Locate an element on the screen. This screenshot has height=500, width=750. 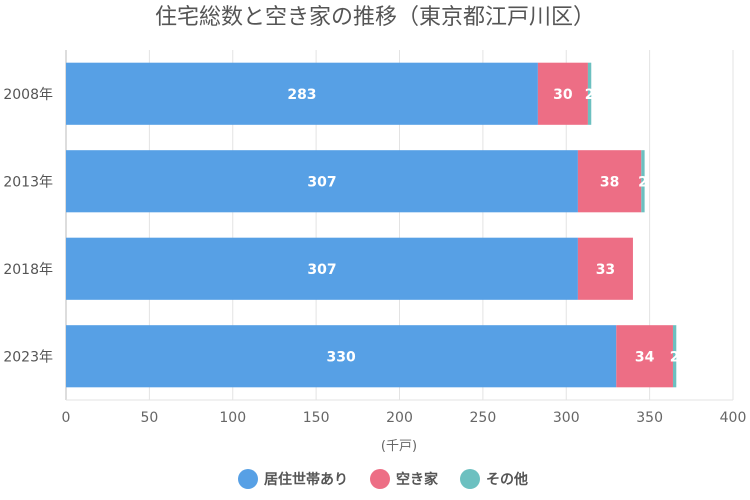
x-axis-label: (千戸) is located at coordinates (399, 446).